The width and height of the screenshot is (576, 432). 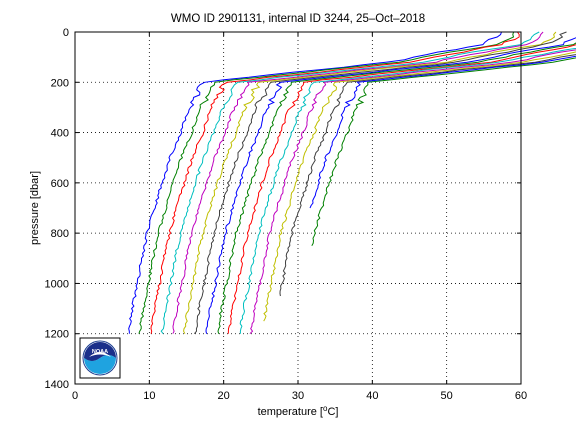 I want to click on x-tick-label: 30, so click(x=298, y=396).